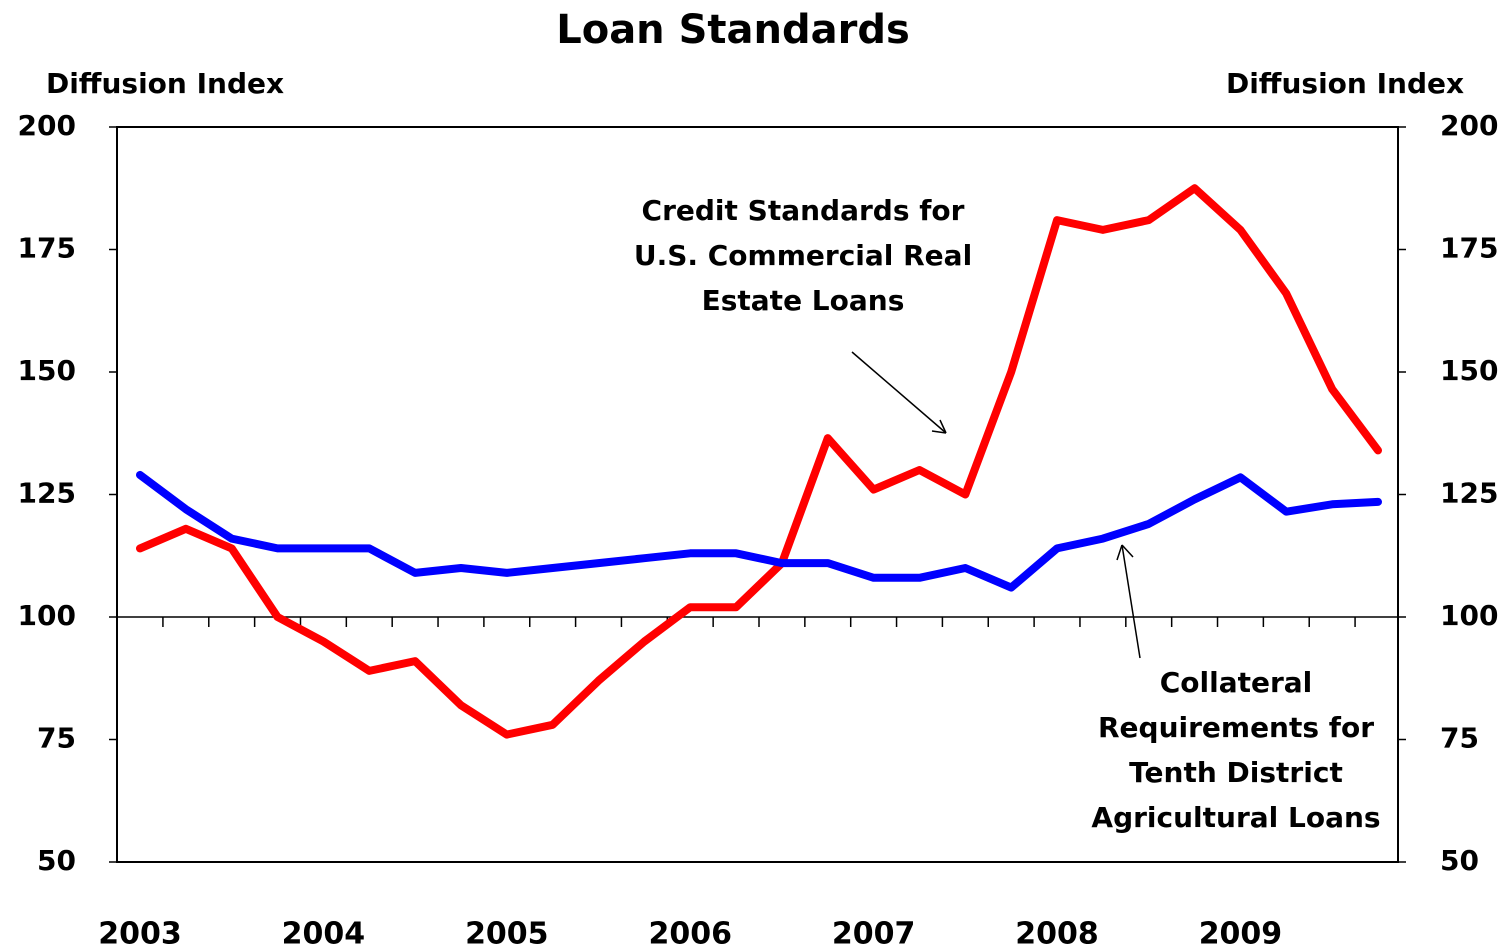 The width and height of the screenshot is (1512, 952). Describe the element at coordinates (47, 615) in the screenshot. I see `y-tick-label: 100` at that location.